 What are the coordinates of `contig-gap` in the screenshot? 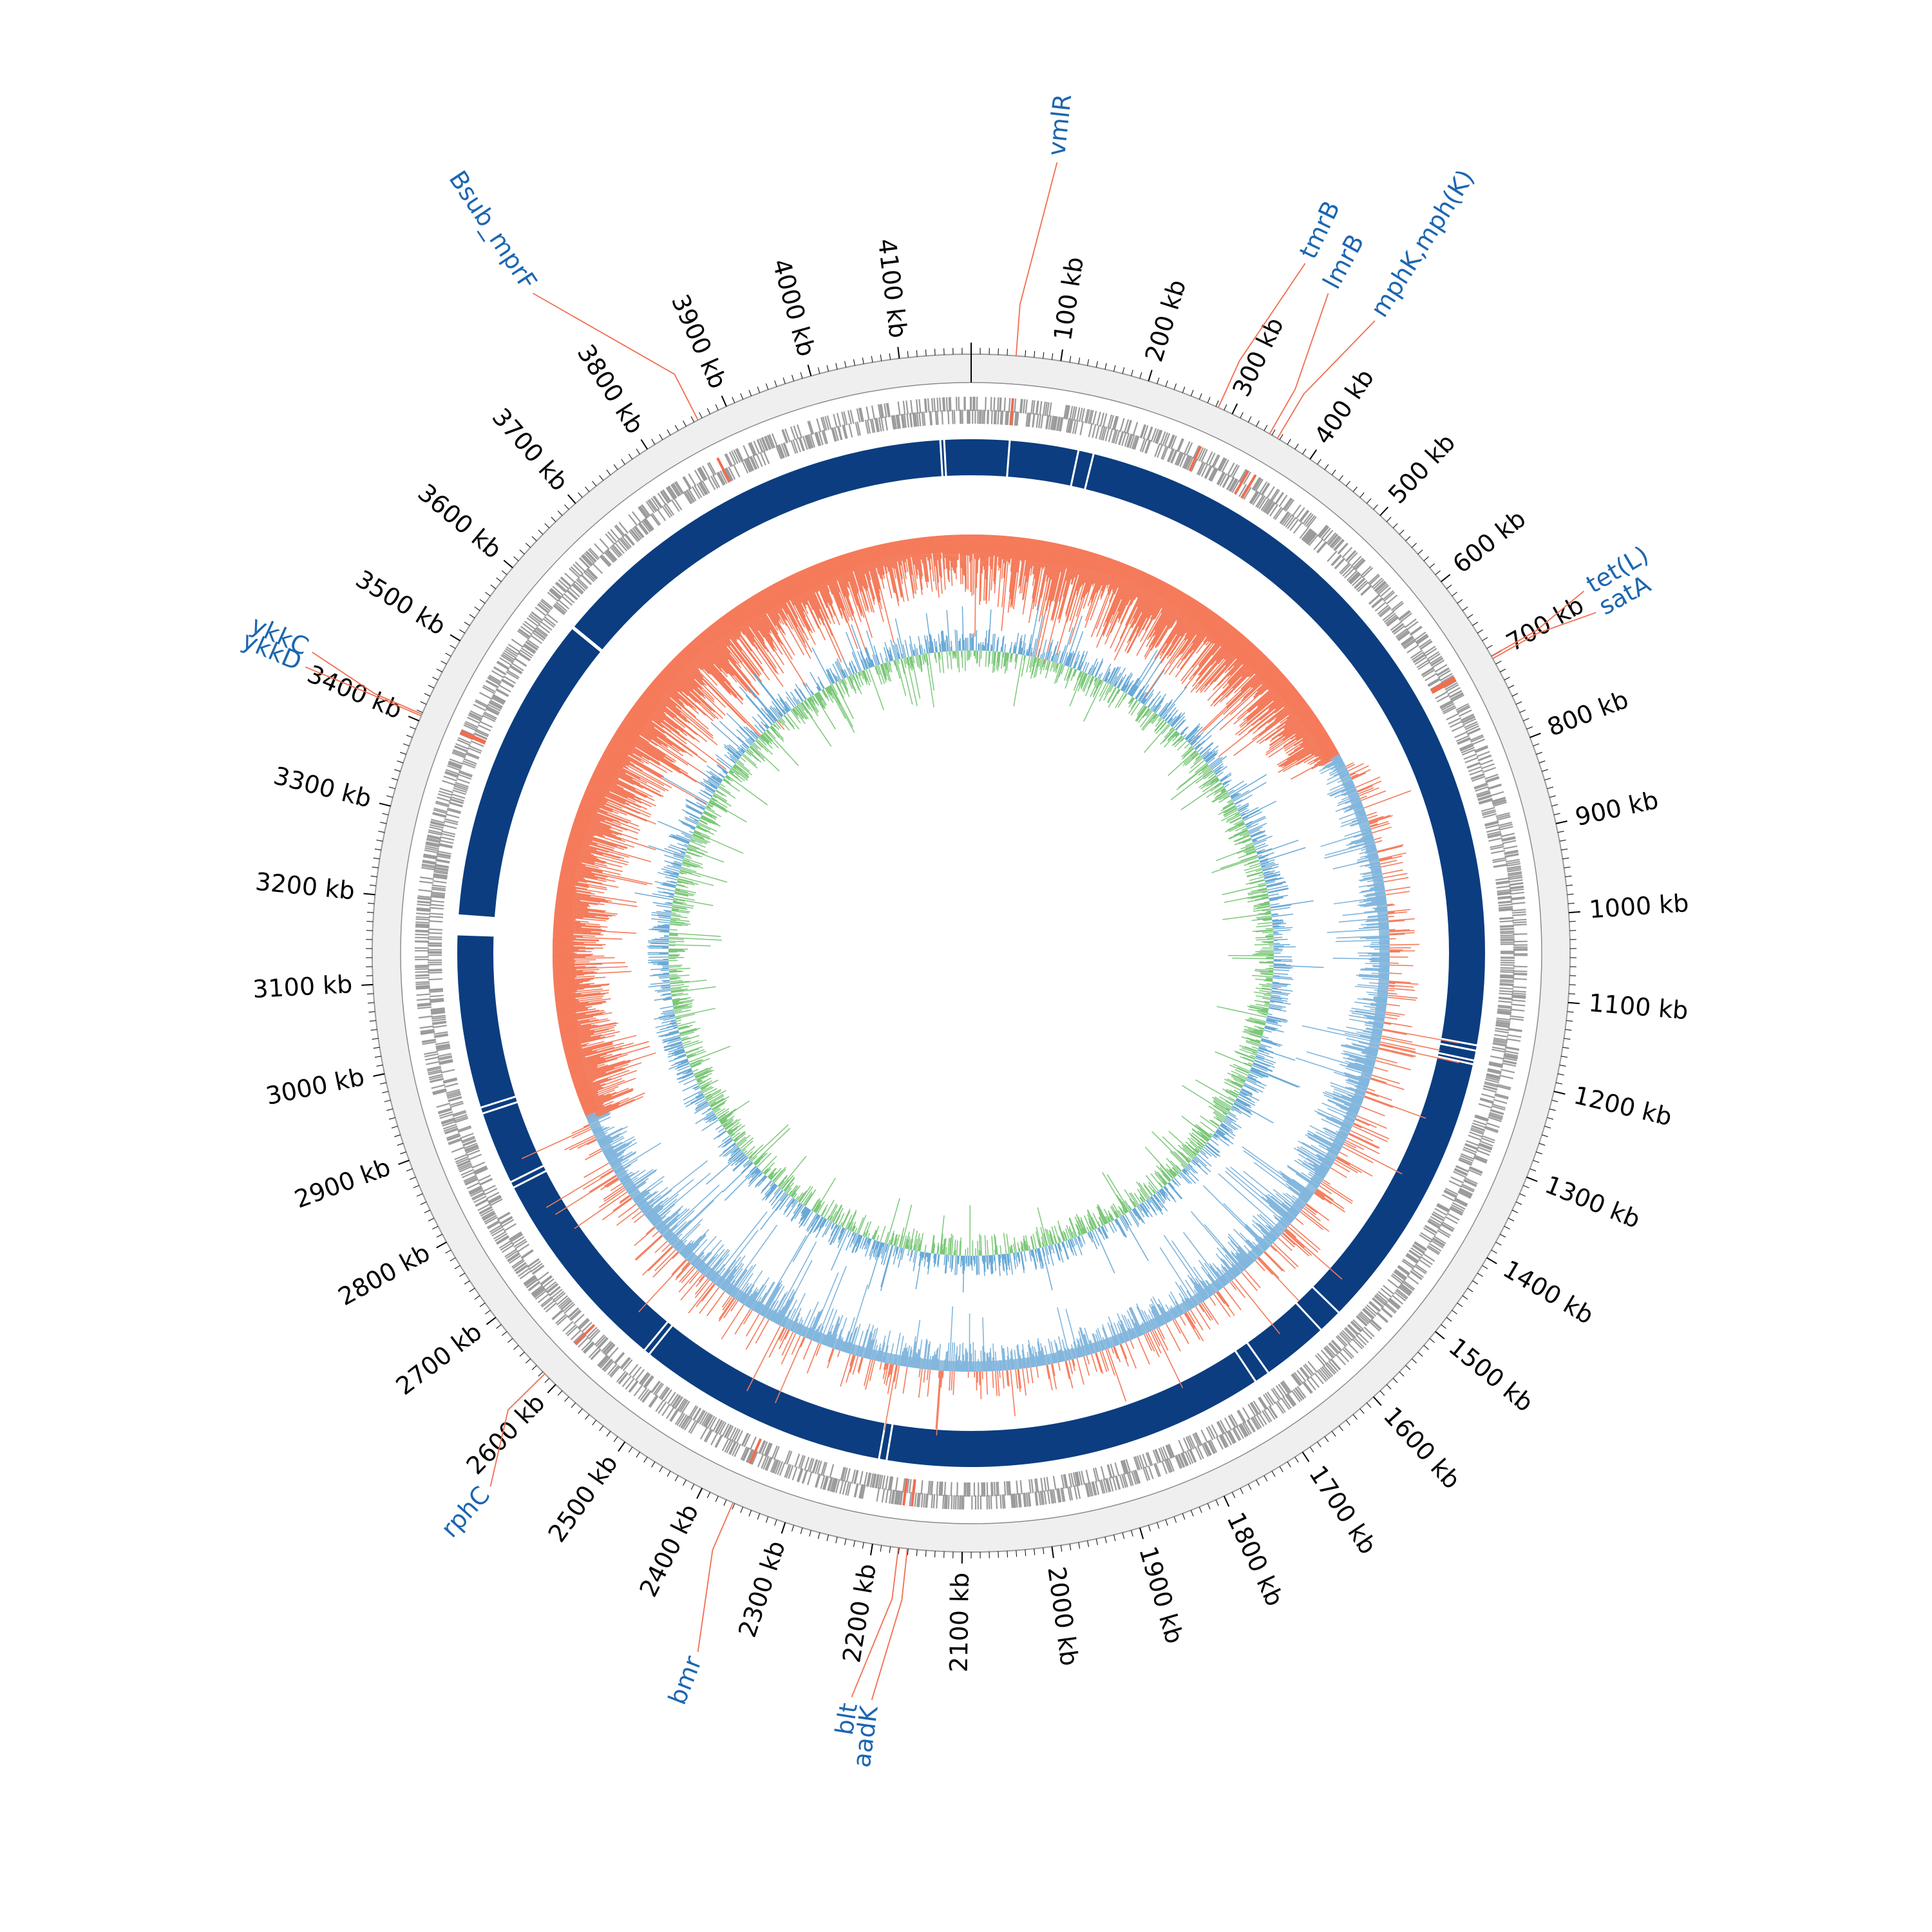 It's located at (500, 1107).